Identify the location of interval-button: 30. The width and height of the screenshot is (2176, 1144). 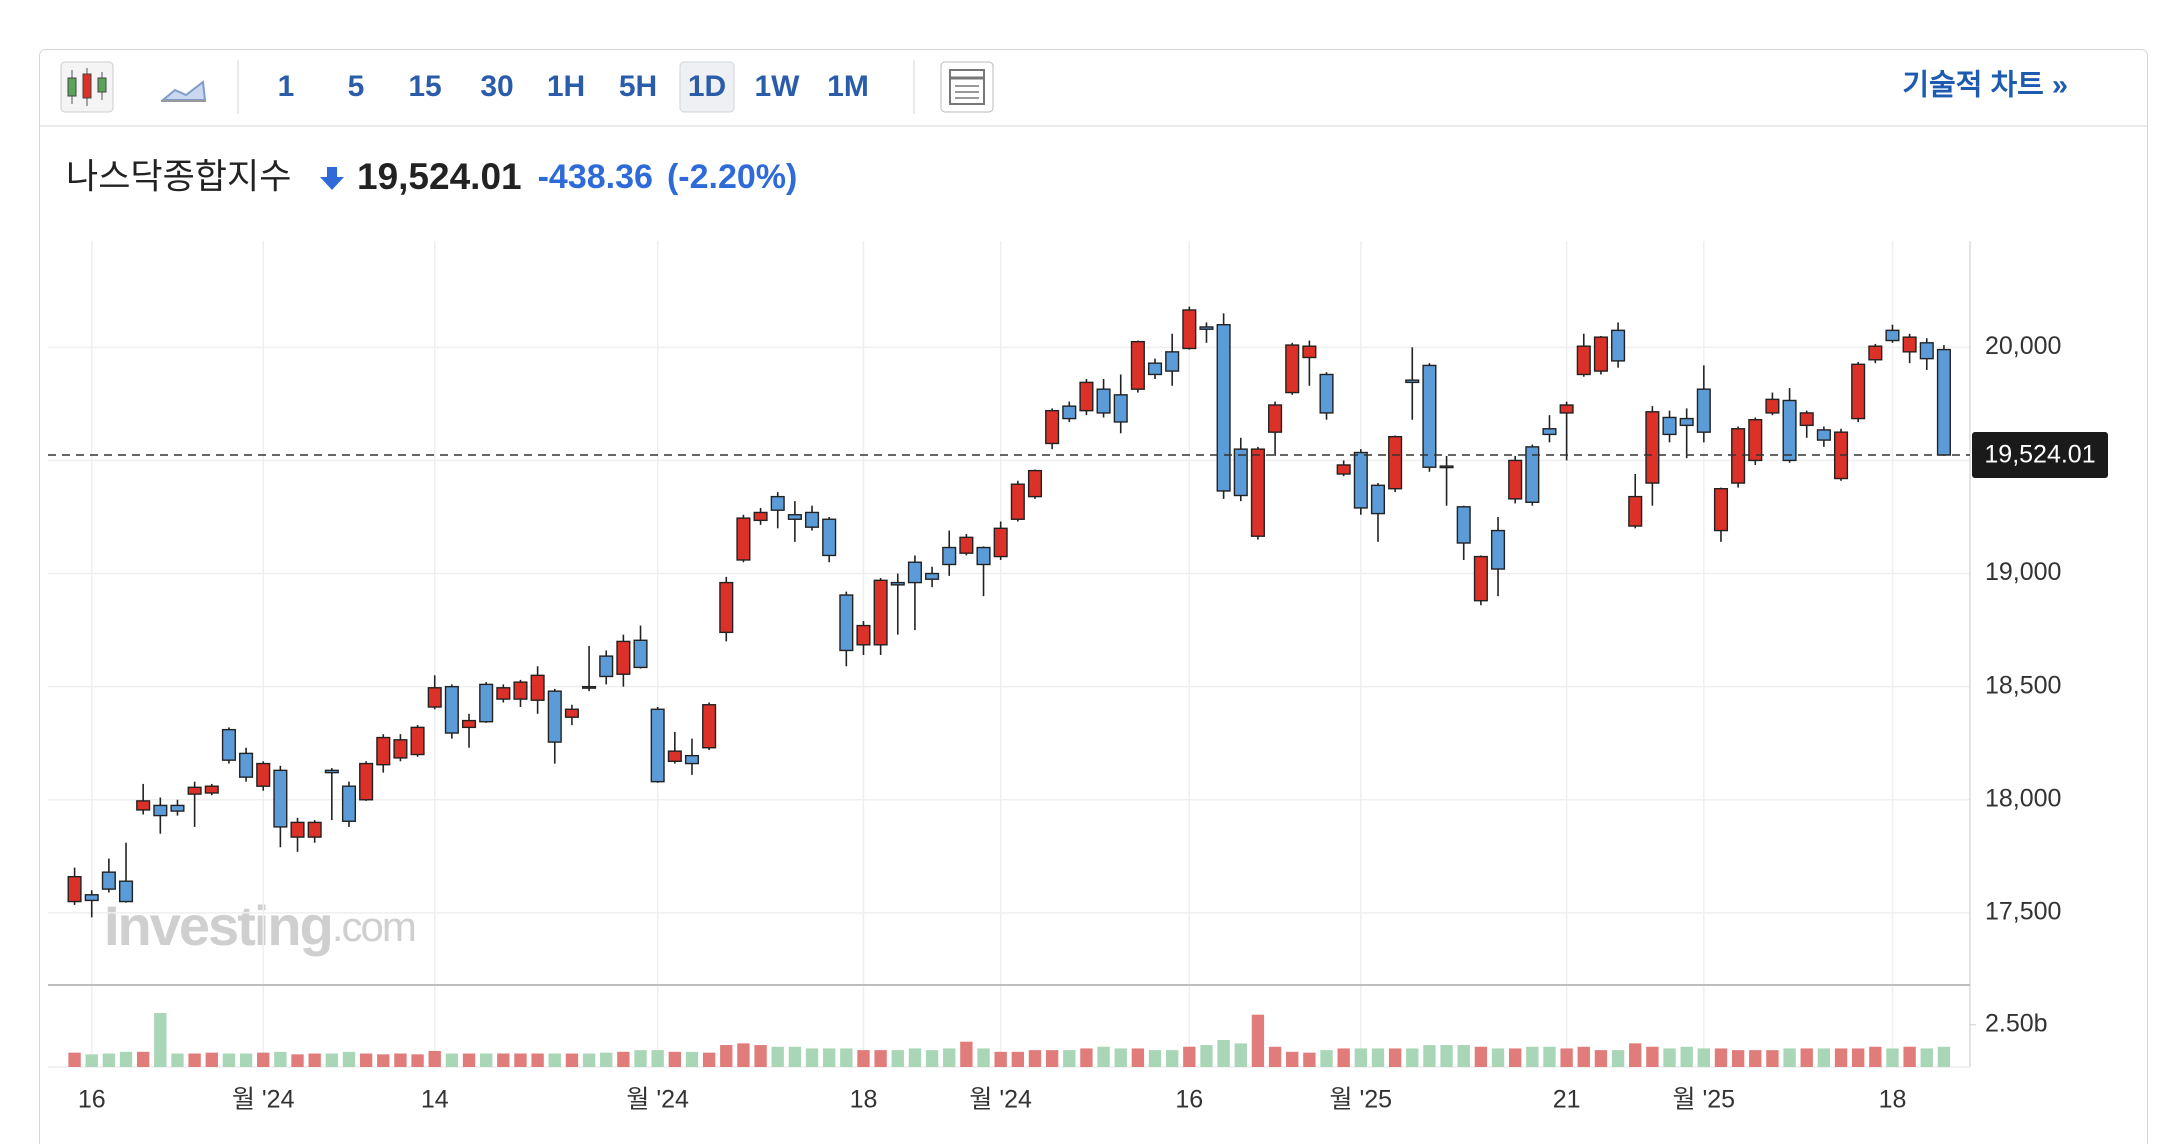
(496, 86).